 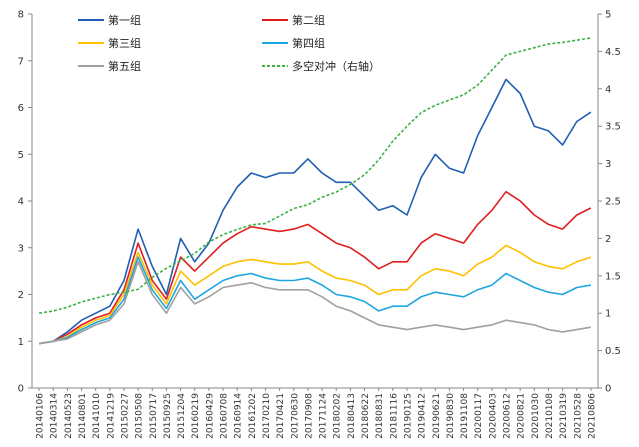 What do you see at coordinates (613, 127) in the screenshot?
I see `right-tick-label: 3.5` at bounding box center [613, 127].